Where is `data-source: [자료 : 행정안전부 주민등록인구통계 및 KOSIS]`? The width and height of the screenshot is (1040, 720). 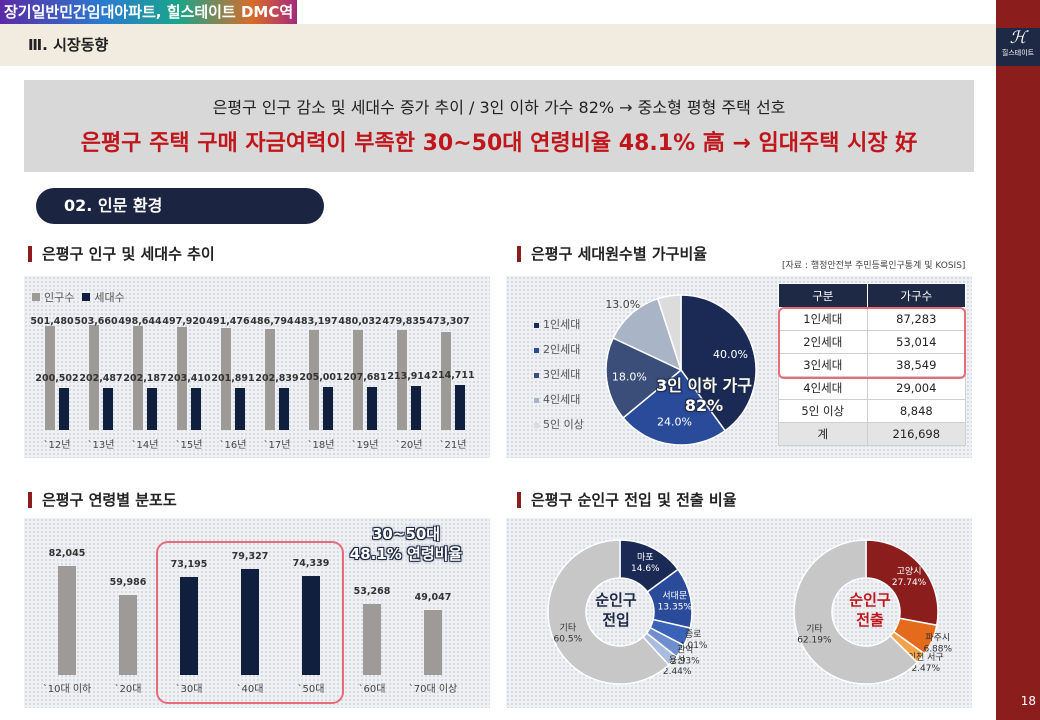 data-source: [자료 : 행정안전부 주민등록인구통계 및 KOSIS] is located at coordinates (874, 266).